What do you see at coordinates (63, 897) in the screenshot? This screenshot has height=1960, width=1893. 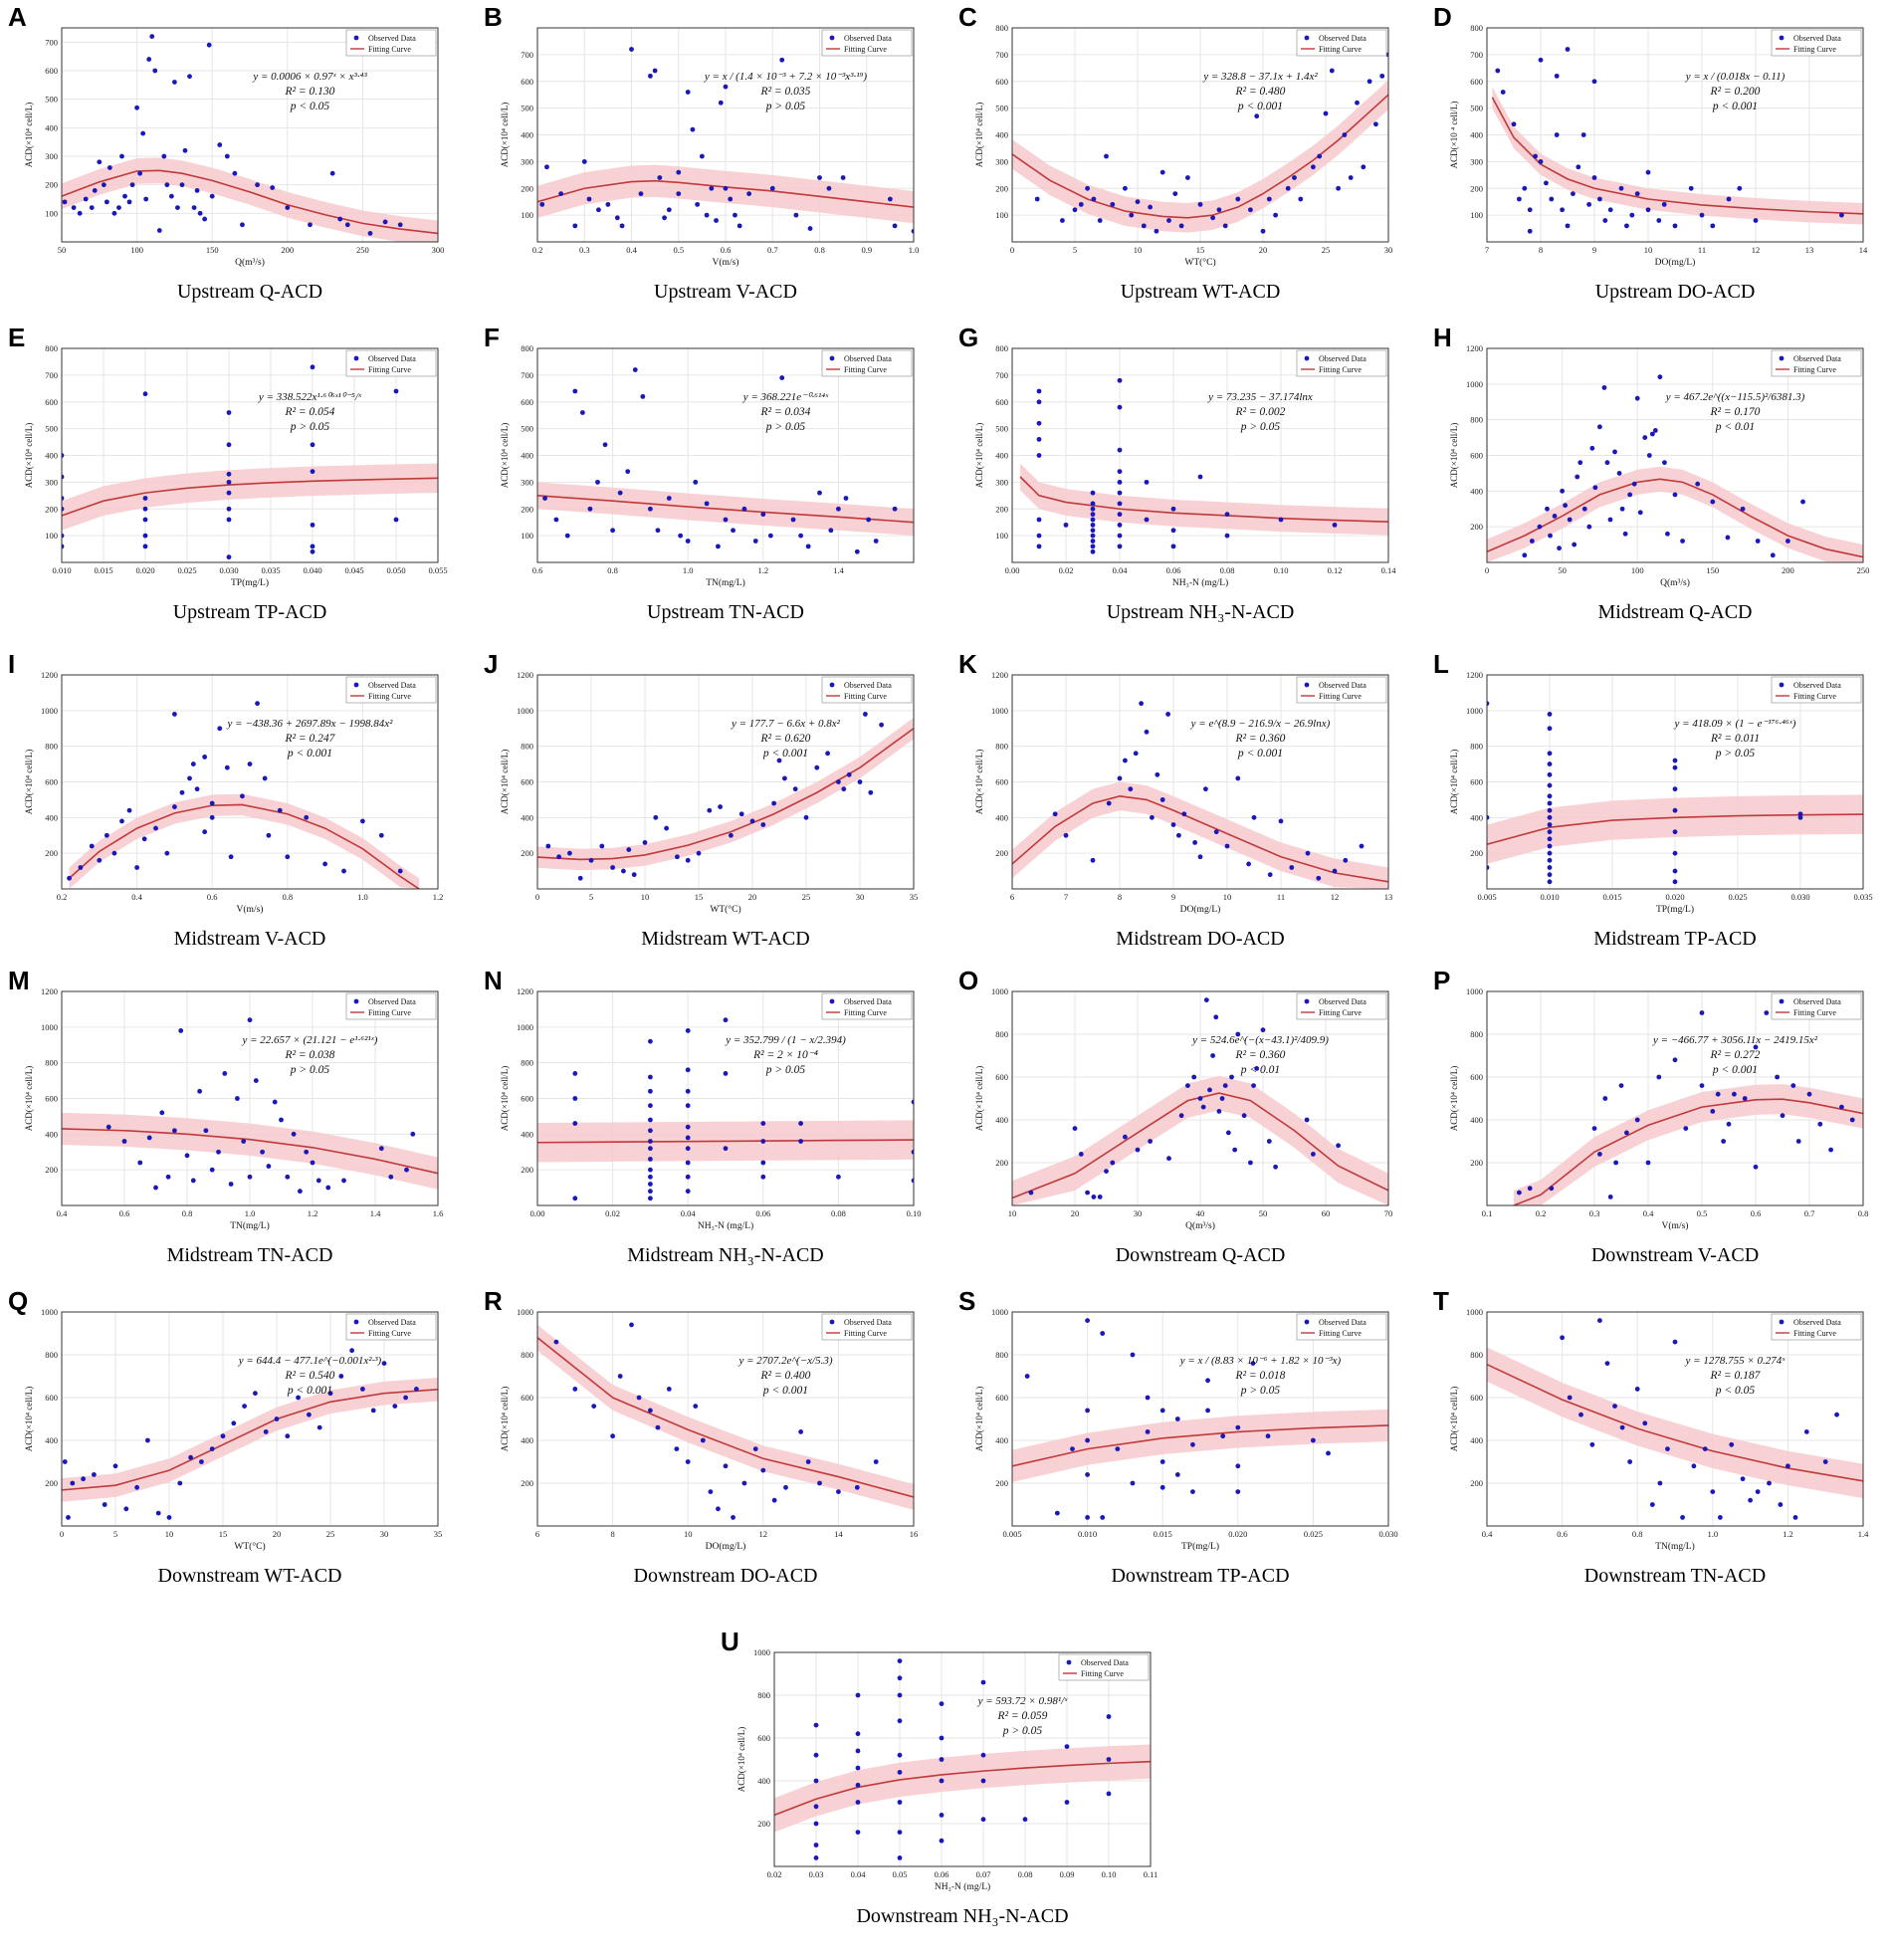 I see `x-tick-label: 0.2` at bounding box center [63, 897].